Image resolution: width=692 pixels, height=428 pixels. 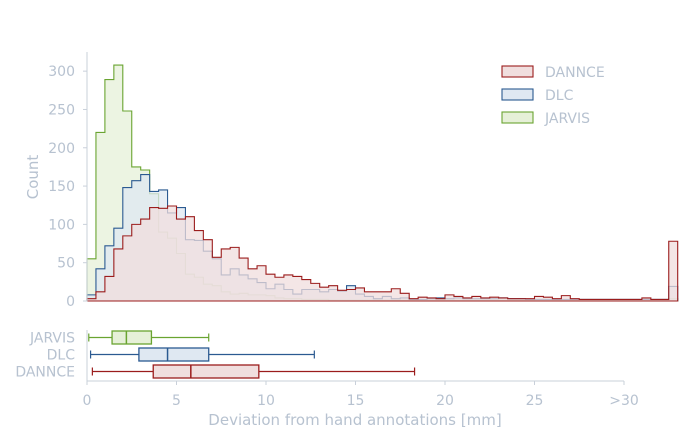 I want to click on y-tick-label: 200, so click(x=61, y=149).